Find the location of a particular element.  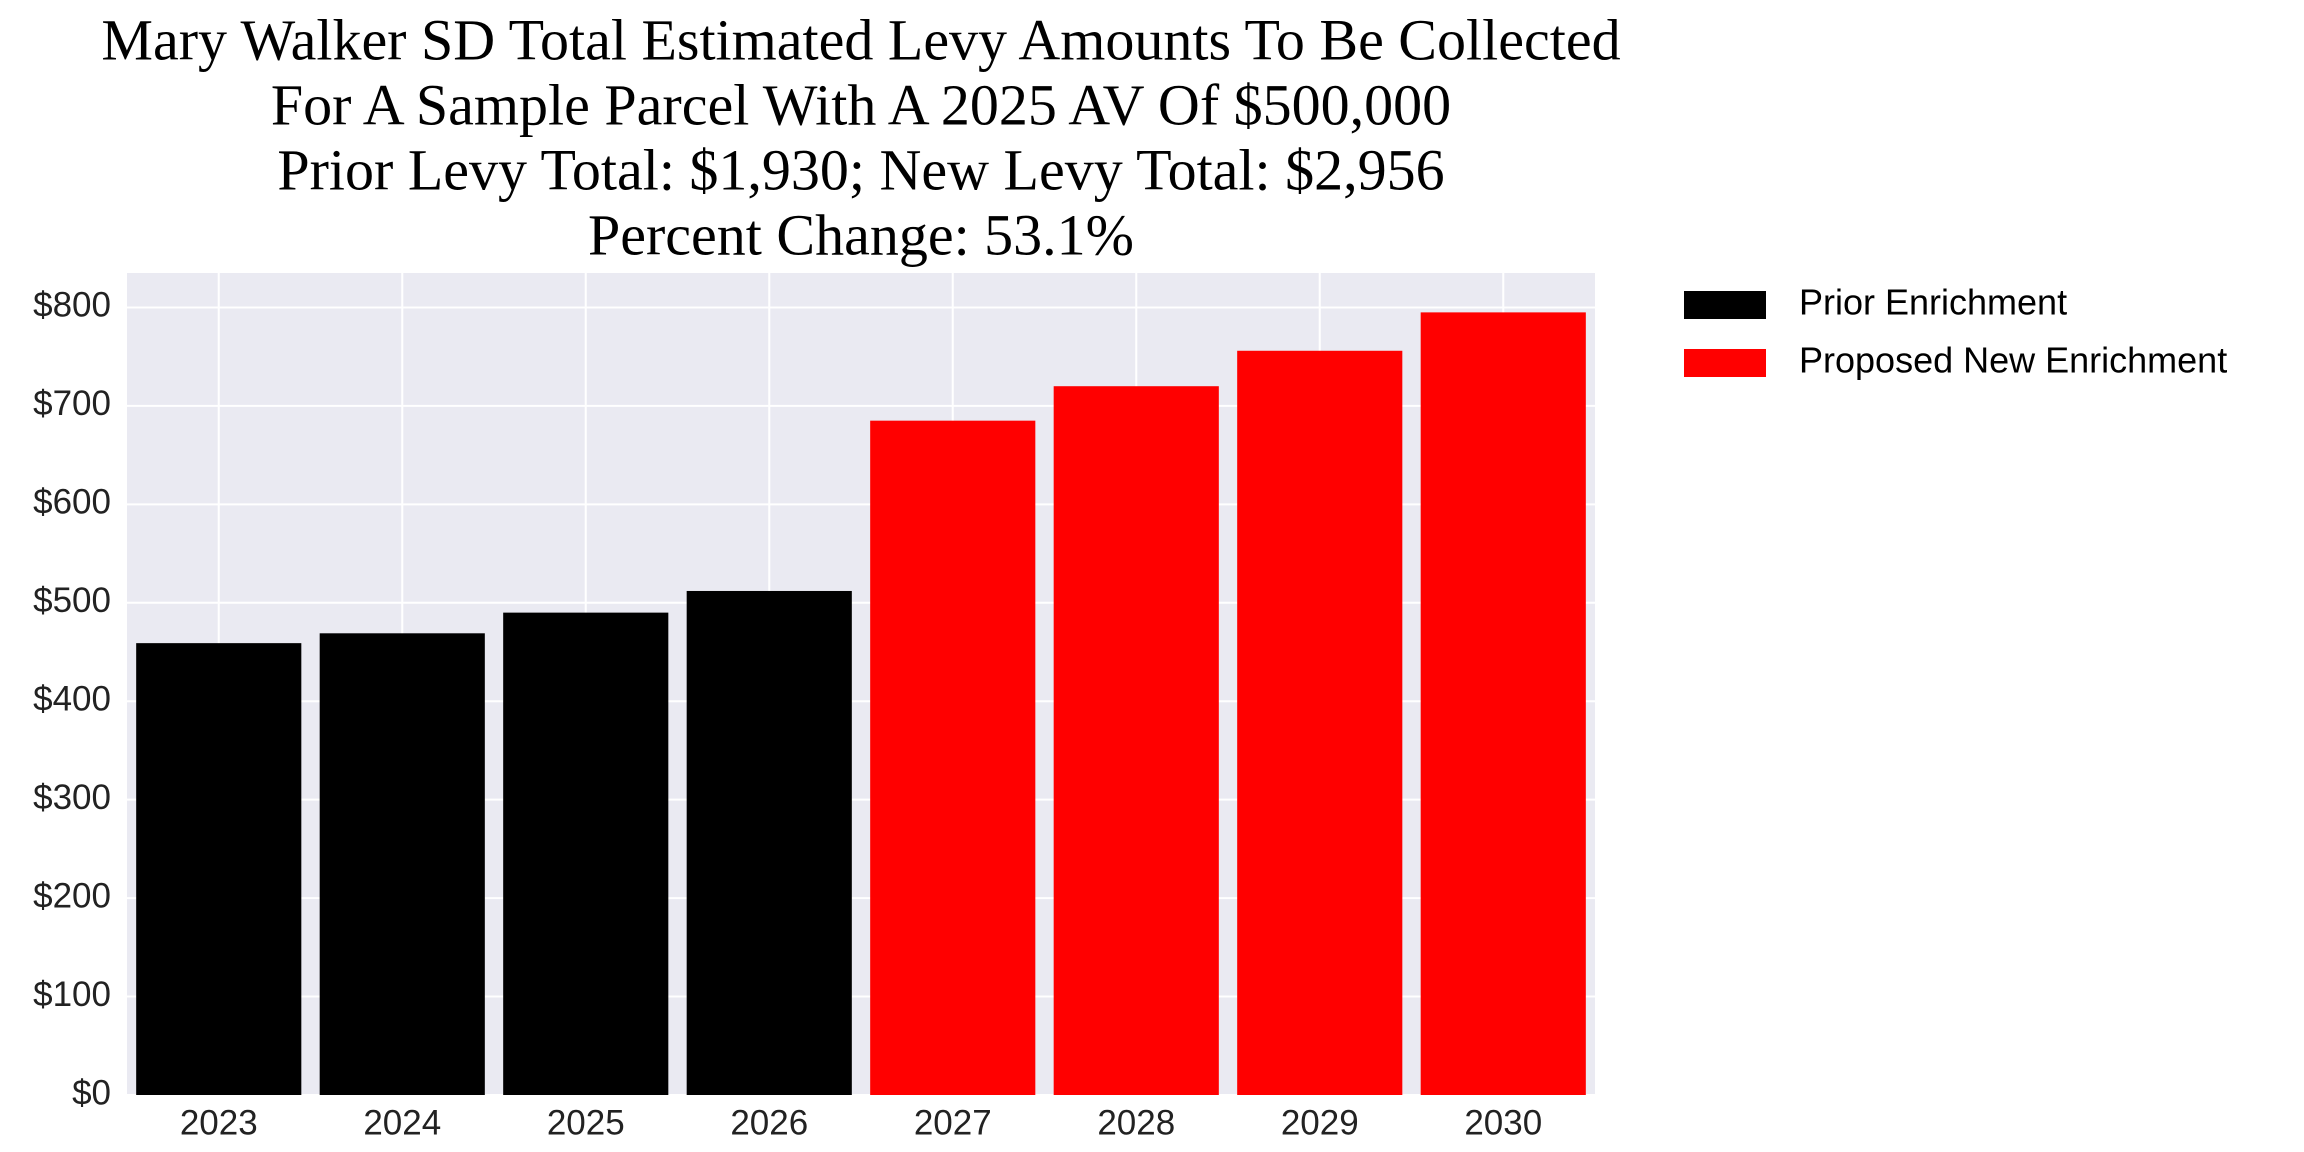

y-tick-label: $400 is located at coordinates (72, 698).